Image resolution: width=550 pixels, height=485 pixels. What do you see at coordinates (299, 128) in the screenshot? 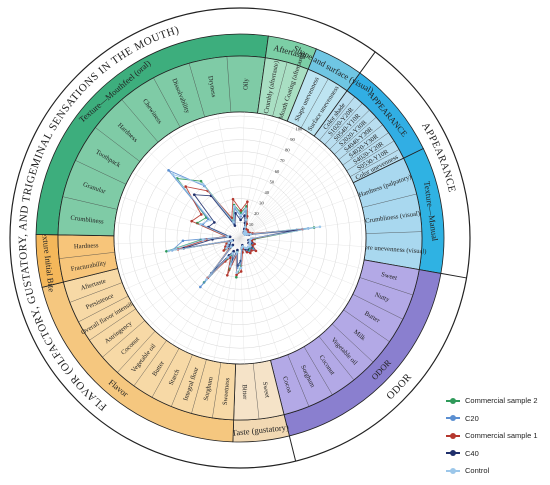
I see `radial-tick-label: 100` at bounding box center [299, 128].